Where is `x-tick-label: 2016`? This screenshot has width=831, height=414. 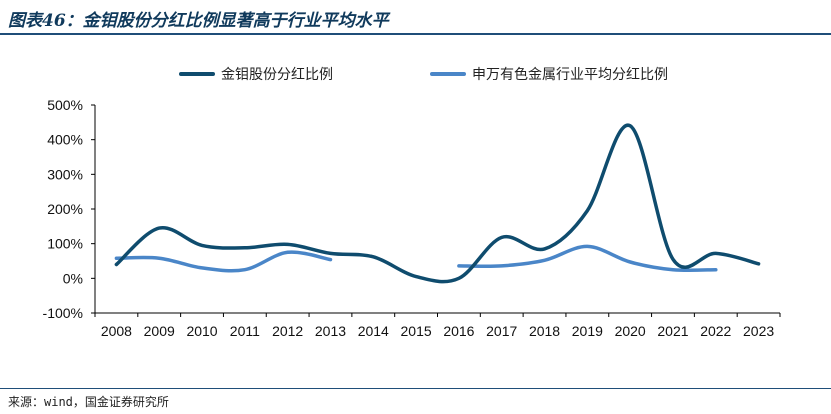
x-tick-label: 2016 is located at coordinates (458, 331).